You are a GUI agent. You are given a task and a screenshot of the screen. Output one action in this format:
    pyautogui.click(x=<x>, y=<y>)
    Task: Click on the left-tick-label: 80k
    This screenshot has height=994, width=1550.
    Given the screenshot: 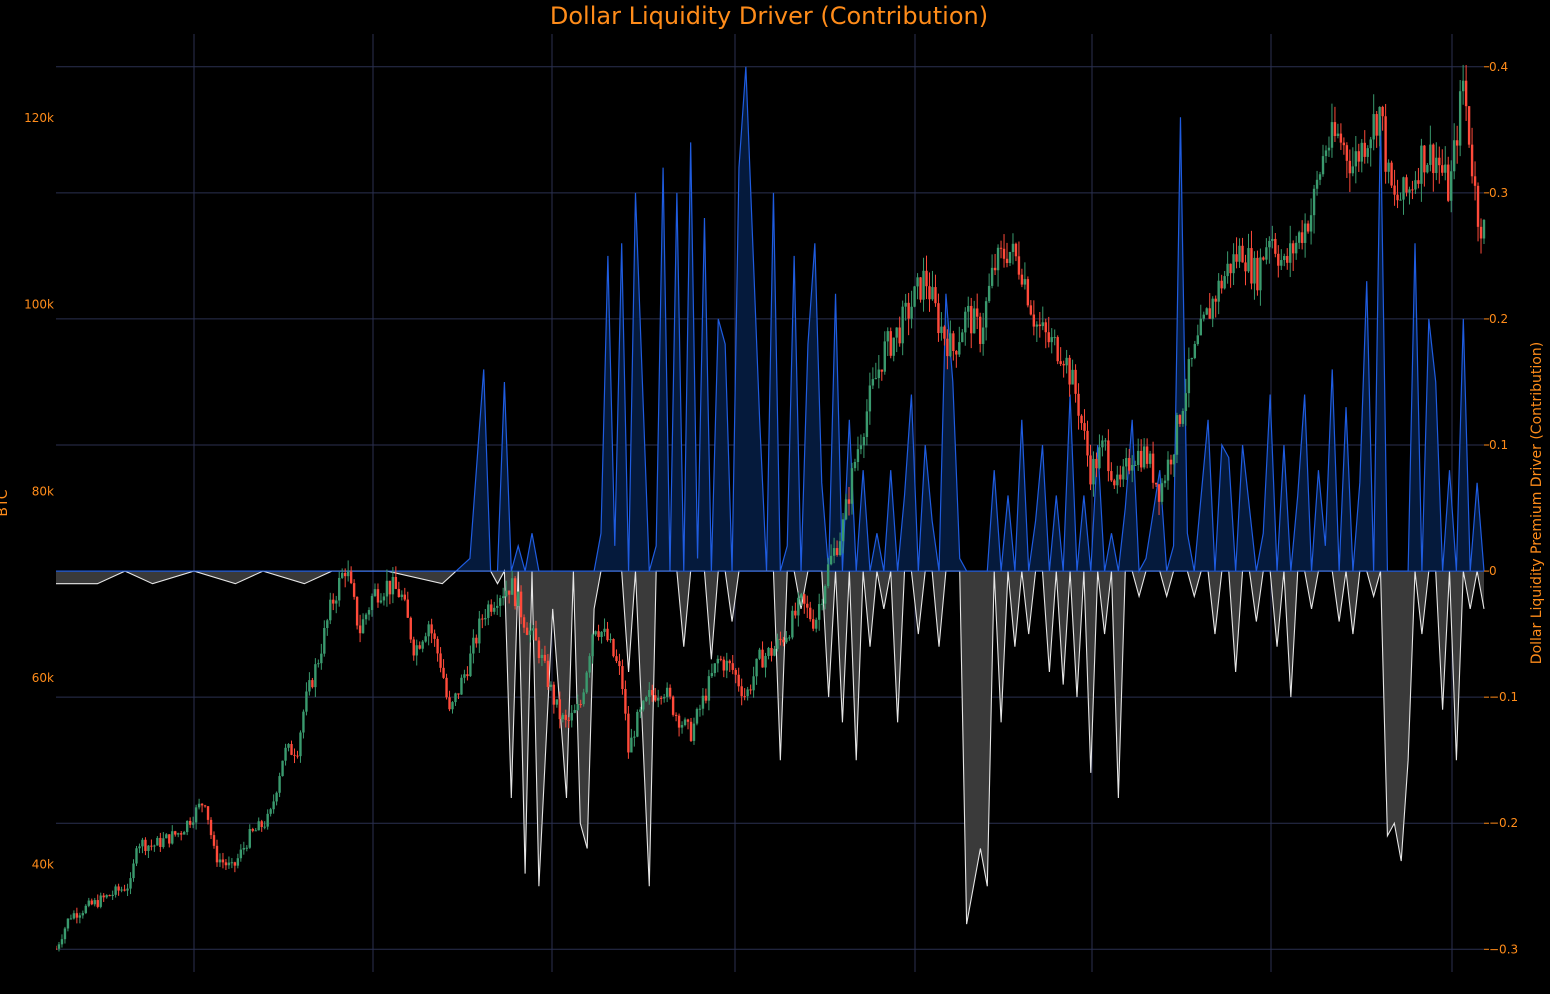 What is the action you would take?
    pyautogui.click(x=43, y=491)
    